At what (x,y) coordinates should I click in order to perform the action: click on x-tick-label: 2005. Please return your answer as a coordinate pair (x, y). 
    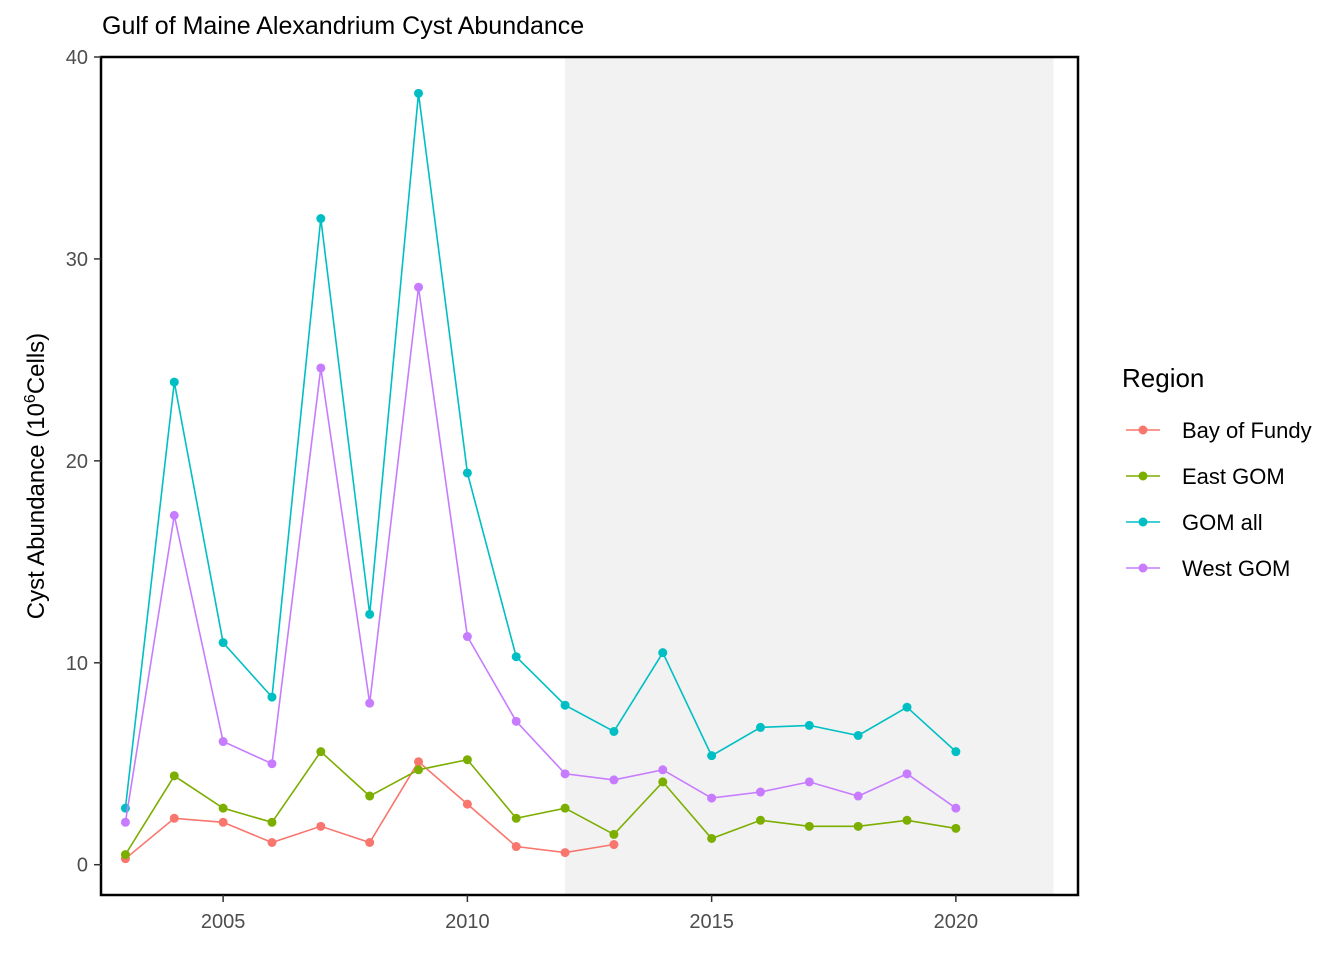
    Looking at the image, I should click on (223, 922).